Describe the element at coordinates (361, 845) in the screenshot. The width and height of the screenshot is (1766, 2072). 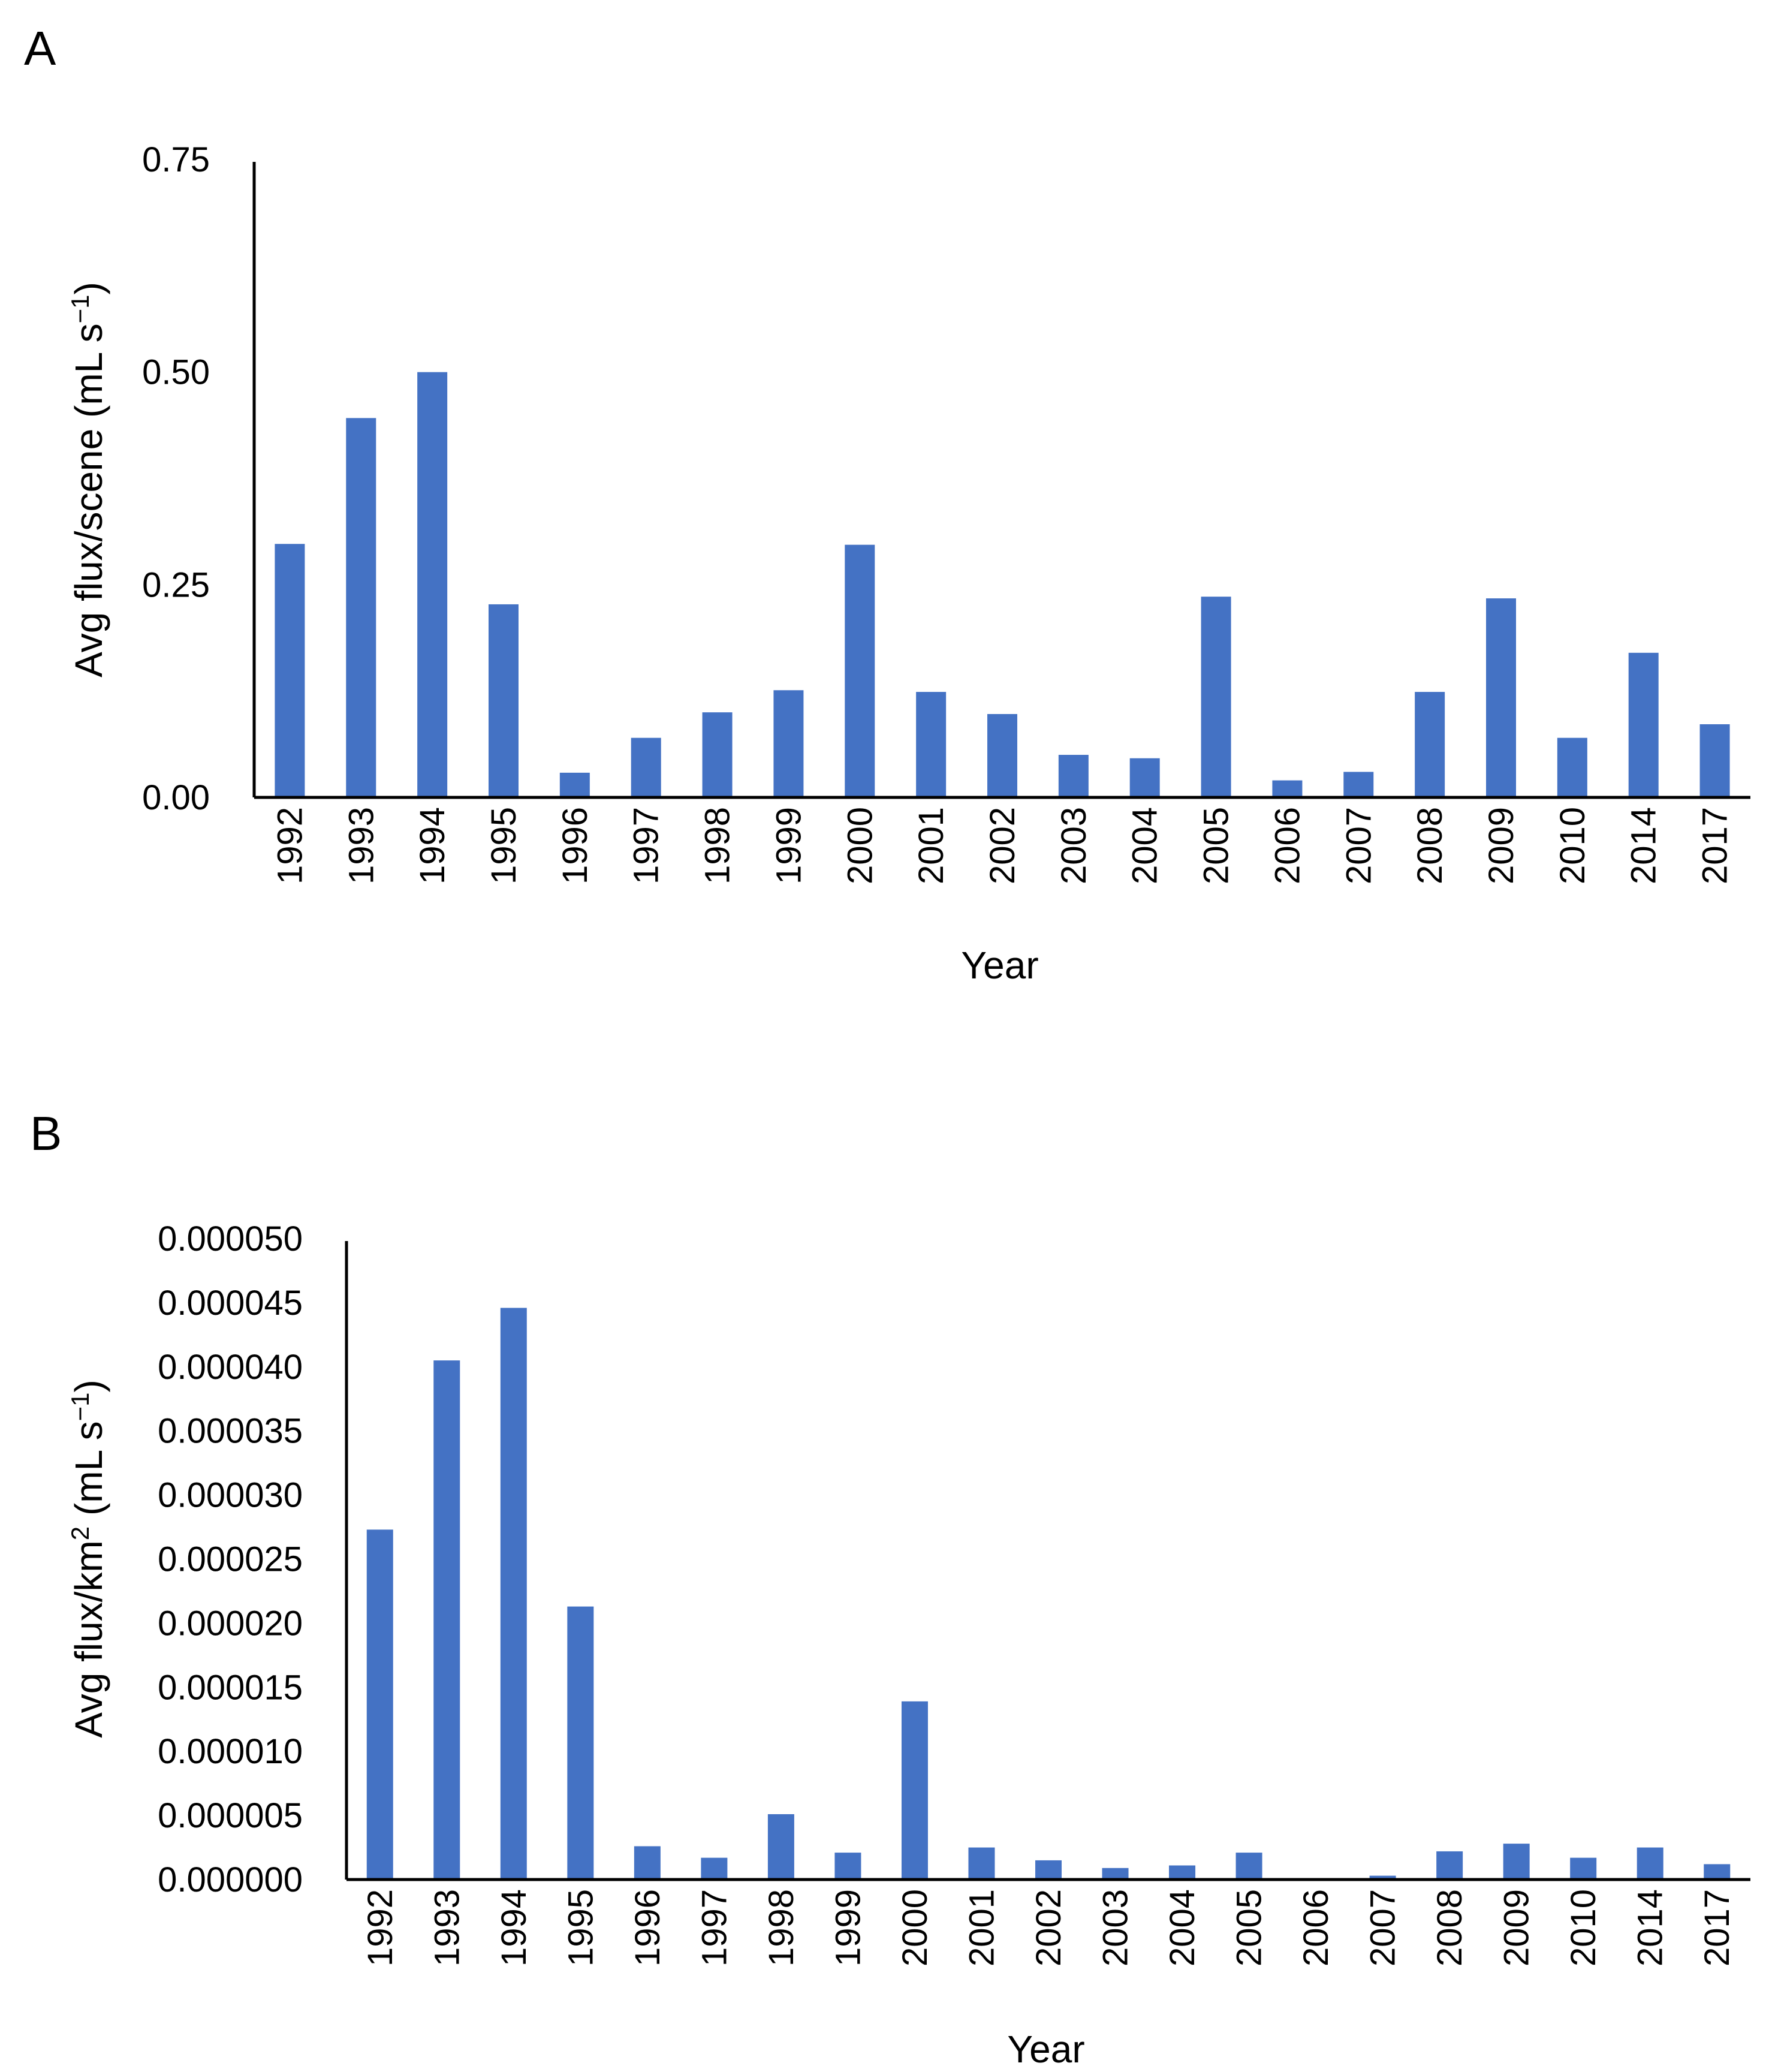
I see `panel-a-x-tick-label: 1993` at that location.